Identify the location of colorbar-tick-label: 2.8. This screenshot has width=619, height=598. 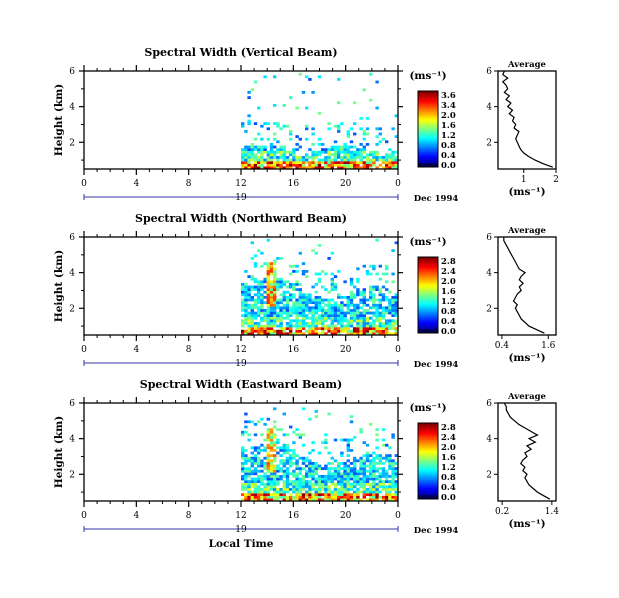
(448, 428).